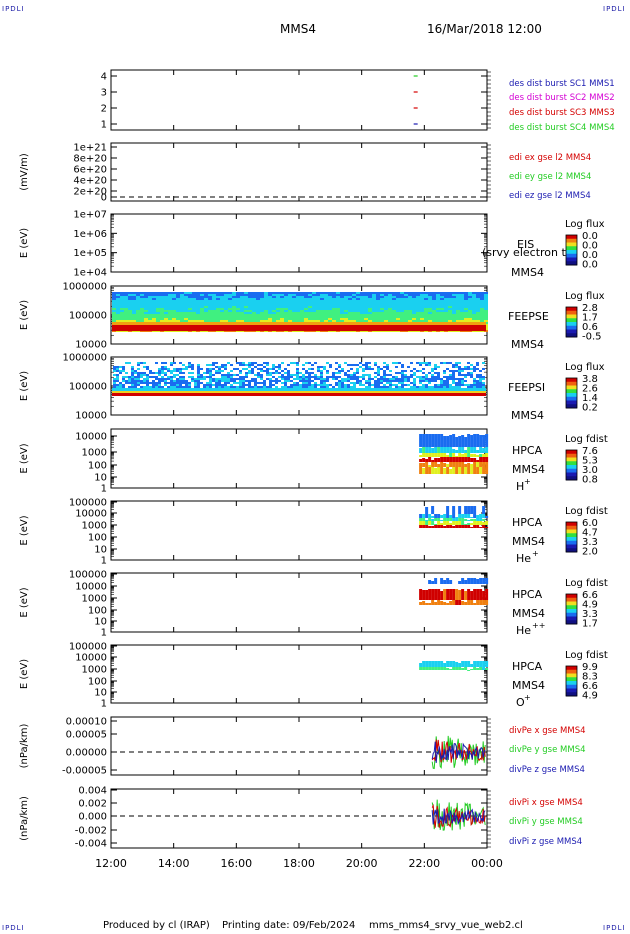 The image size is (630, 934). I want to click on species-label: H, so click(520, 486).